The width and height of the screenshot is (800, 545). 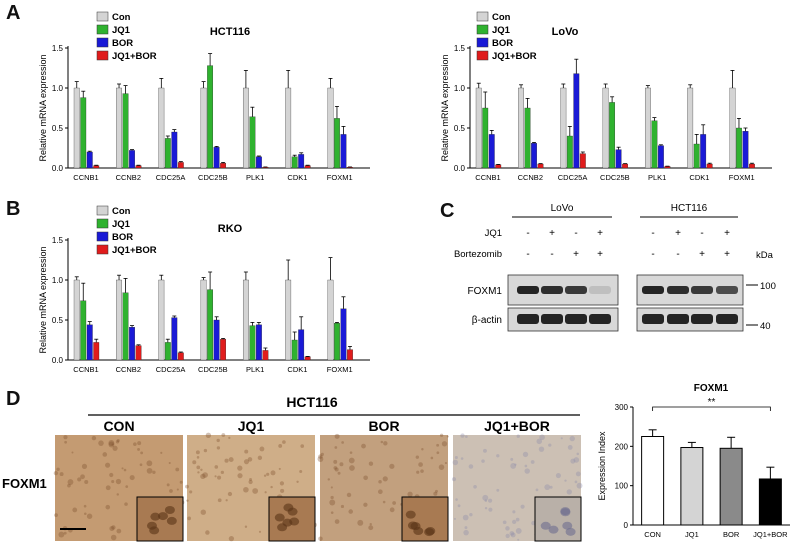 What do you see at coordinates (118, 426) in the screenshot?
I see `ihc-column-label: CON` at bounding box center [118, 426].